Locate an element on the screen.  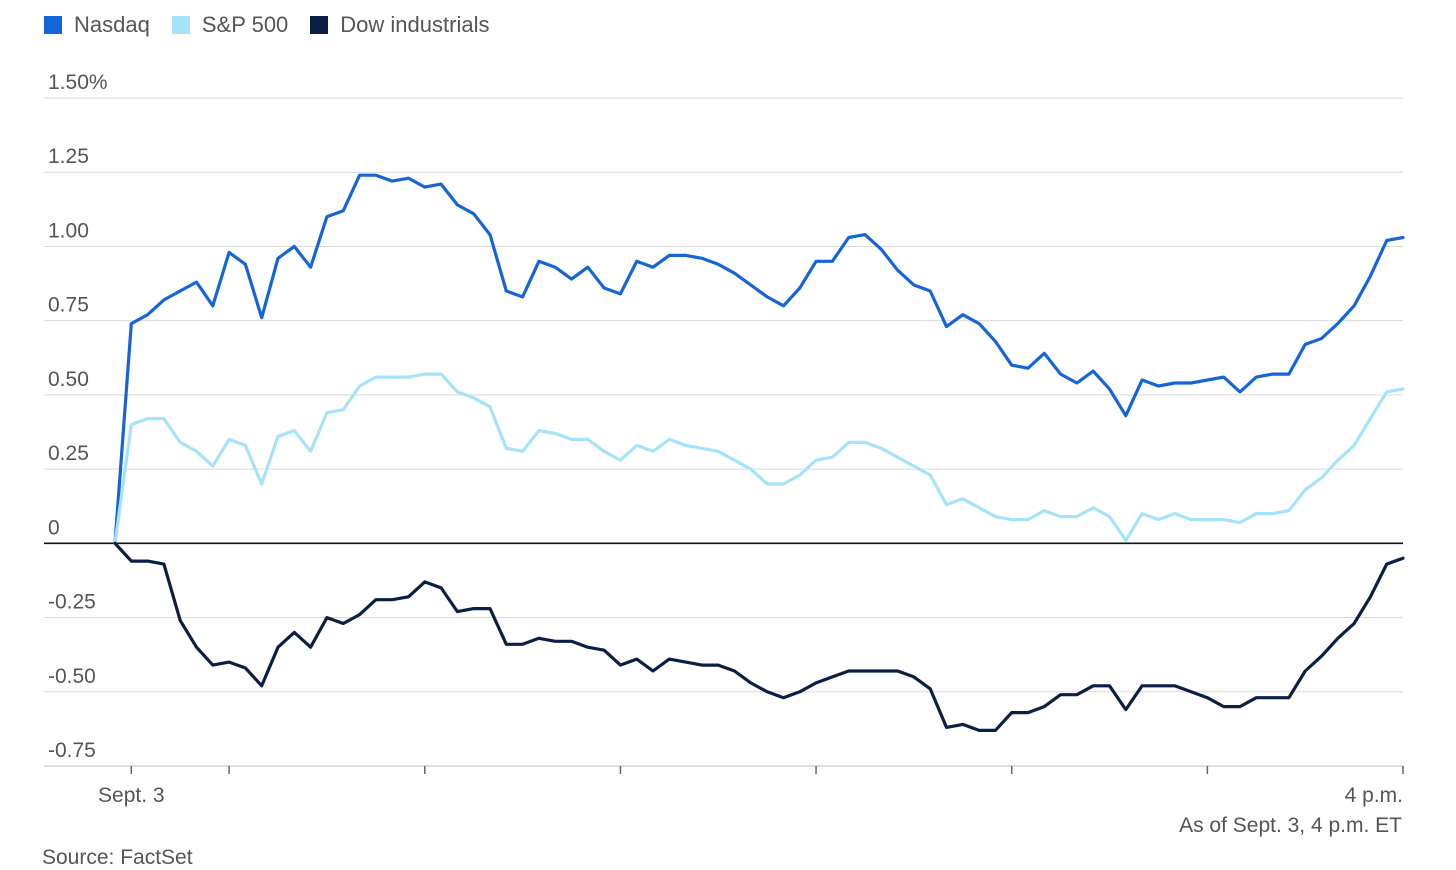
y-tick-label-2: 1.00 is located at coordinates (68, 230).